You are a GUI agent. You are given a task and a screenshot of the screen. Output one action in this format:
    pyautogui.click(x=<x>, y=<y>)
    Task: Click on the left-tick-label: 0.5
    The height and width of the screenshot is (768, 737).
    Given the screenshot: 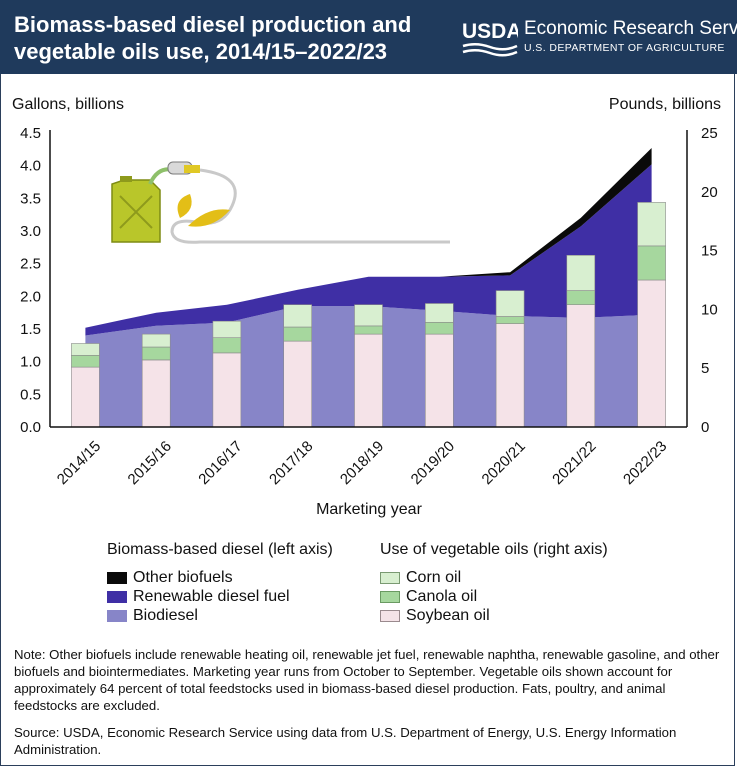 What is the action you would take?
    pyautogui.click(x=30, y=394)
    